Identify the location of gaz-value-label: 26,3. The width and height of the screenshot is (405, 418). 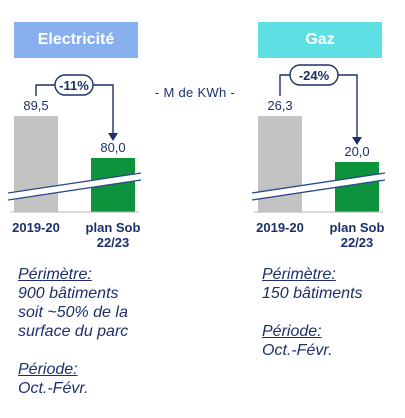
(279, 105).